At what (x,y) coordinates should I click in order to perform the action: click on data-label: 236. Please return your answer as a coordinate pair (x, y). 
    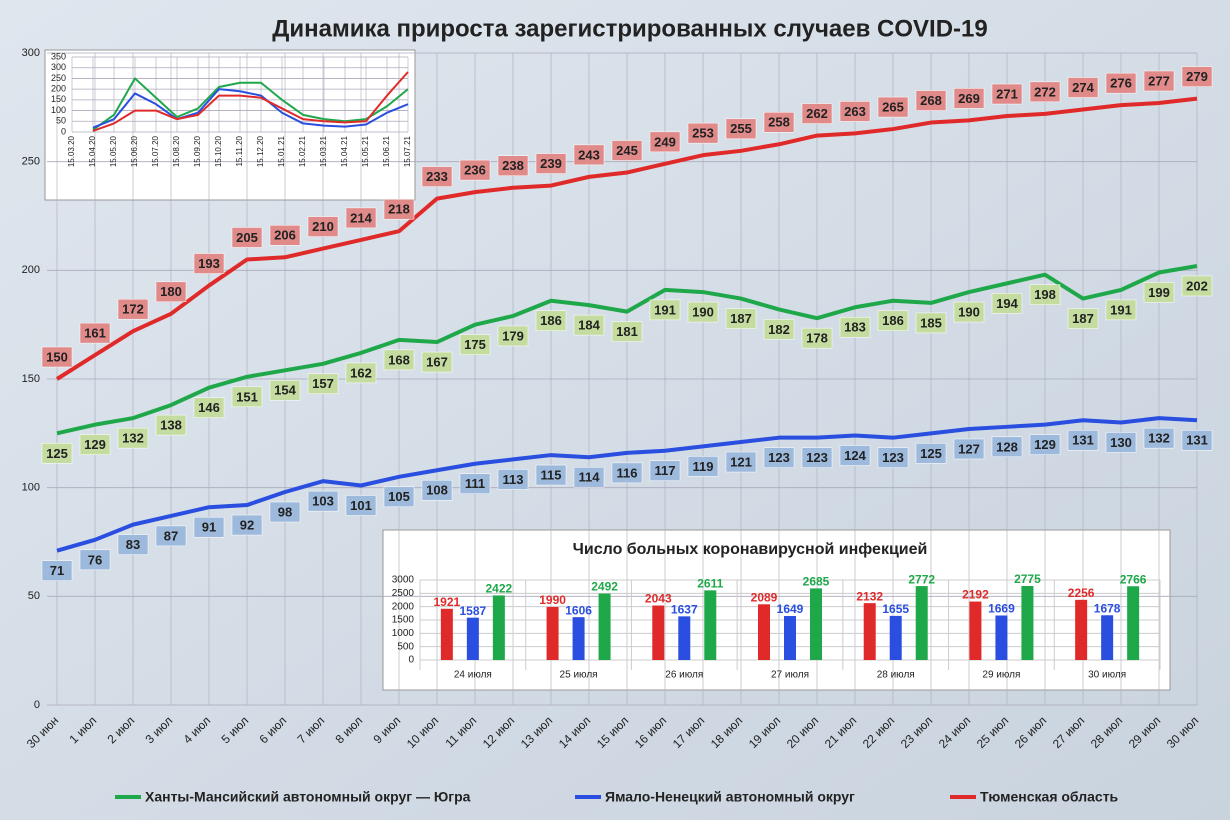
    Looking at the image, I should click on (475, 170).